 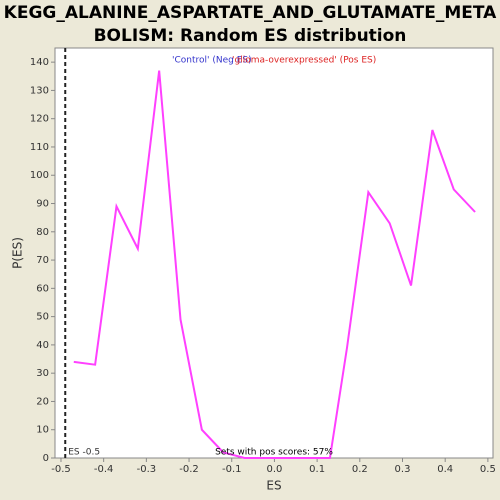 What do you see at coordinates (317, 469) in the screenshot?
I see `x-tick-label: 0.1` at bounding box center [317, 469].